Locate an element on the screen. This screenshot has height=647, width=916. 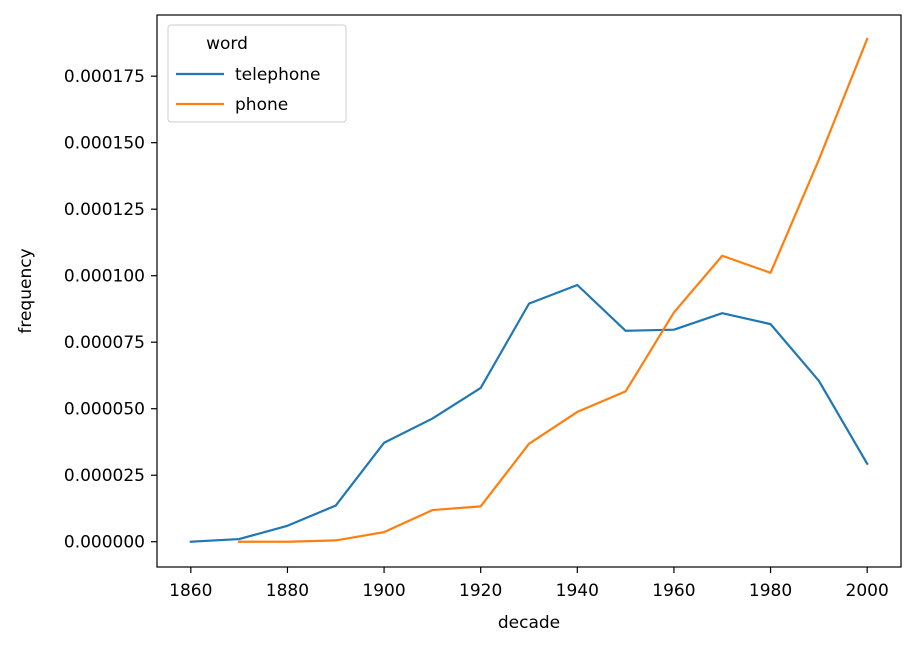
legend-label-telephone: telephone is located at coordinates (278, 75).